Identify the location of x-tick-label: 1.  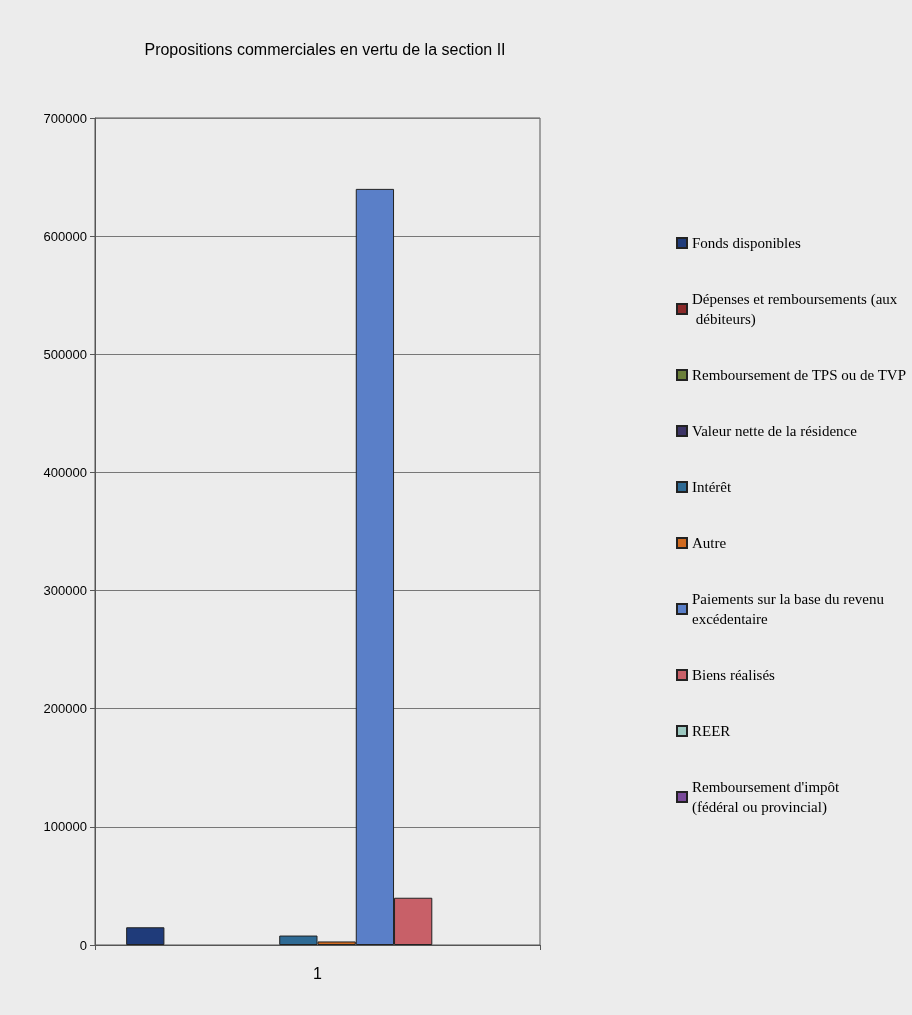
(318, 973).